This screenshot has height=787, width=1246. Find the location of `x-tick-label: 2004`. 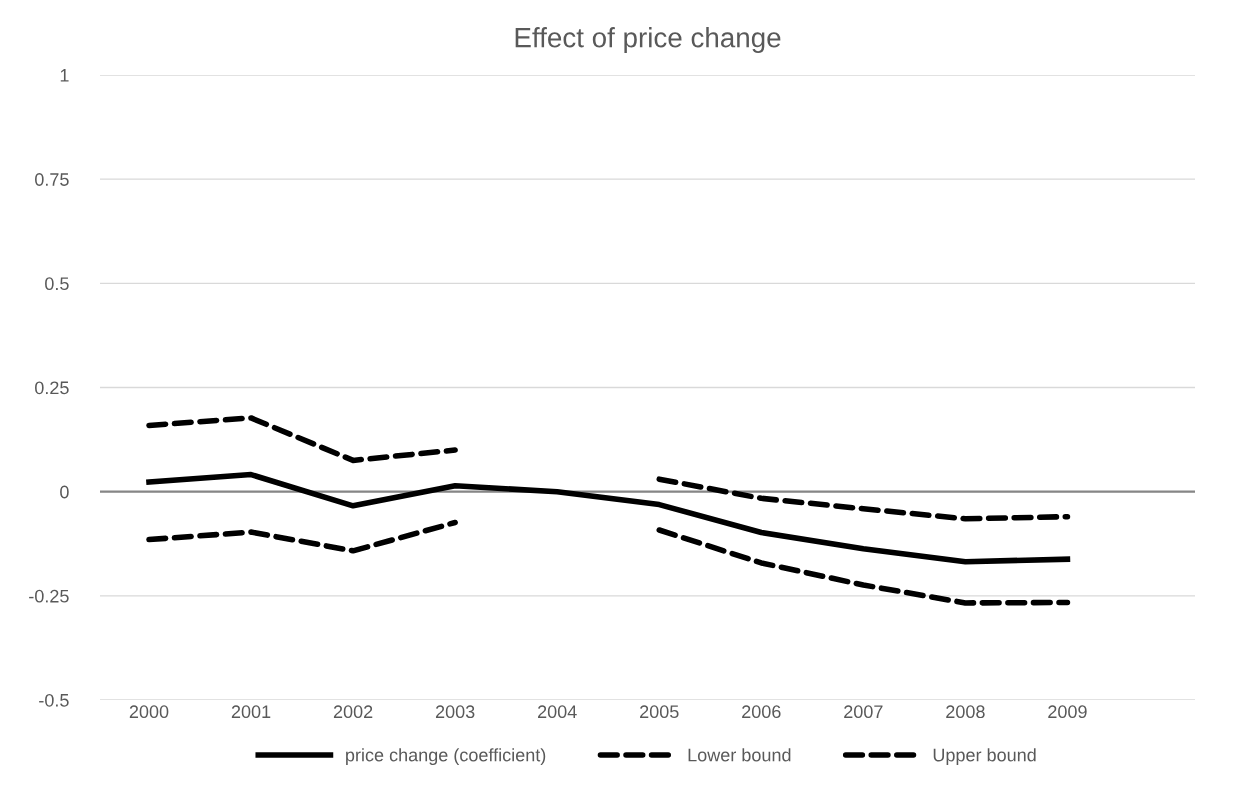

x-tick-label: 2004 is located at coordinates (557, 712).